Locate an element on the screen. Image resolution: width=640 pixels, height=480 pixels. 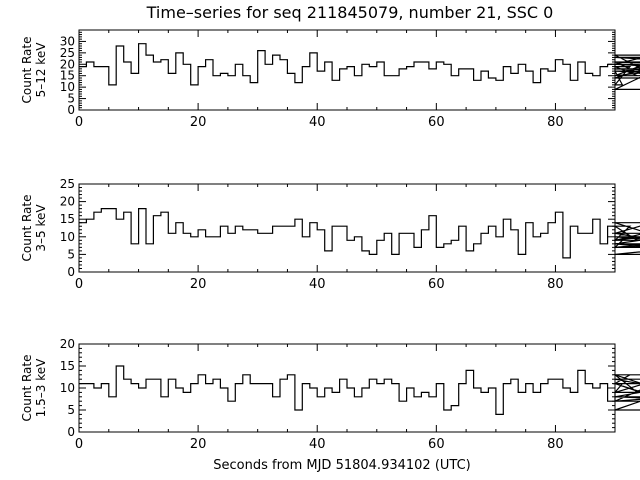
x-axis-label: Seconds from MJD 51804.934102 (UTC) is located at coordinates (342, 465).